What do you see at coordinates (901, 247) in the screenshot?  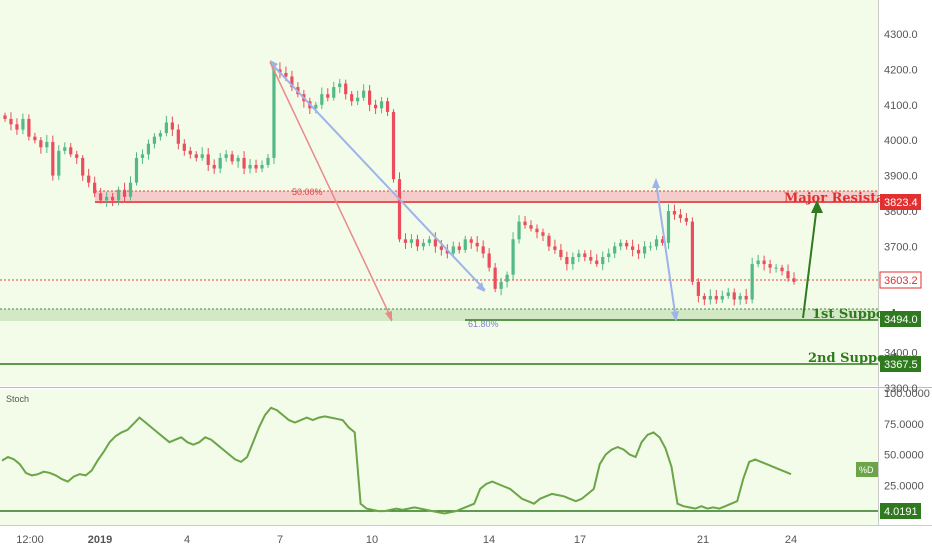 I see `price-tick-label: 3700.0` at bounding box center [901, 247].